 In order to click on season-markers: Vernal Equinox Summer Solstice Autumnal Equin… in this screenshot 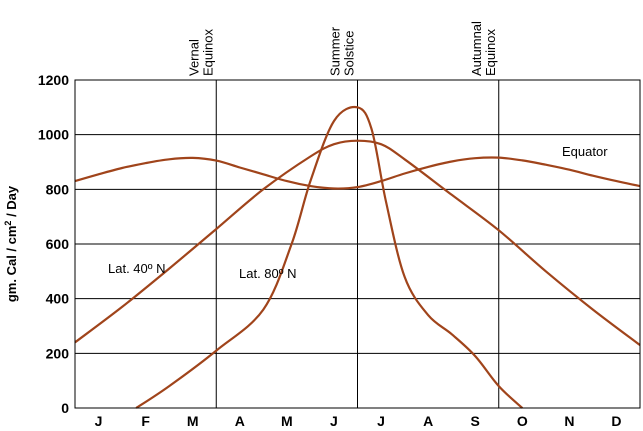, I will do `click(342, 48)`.